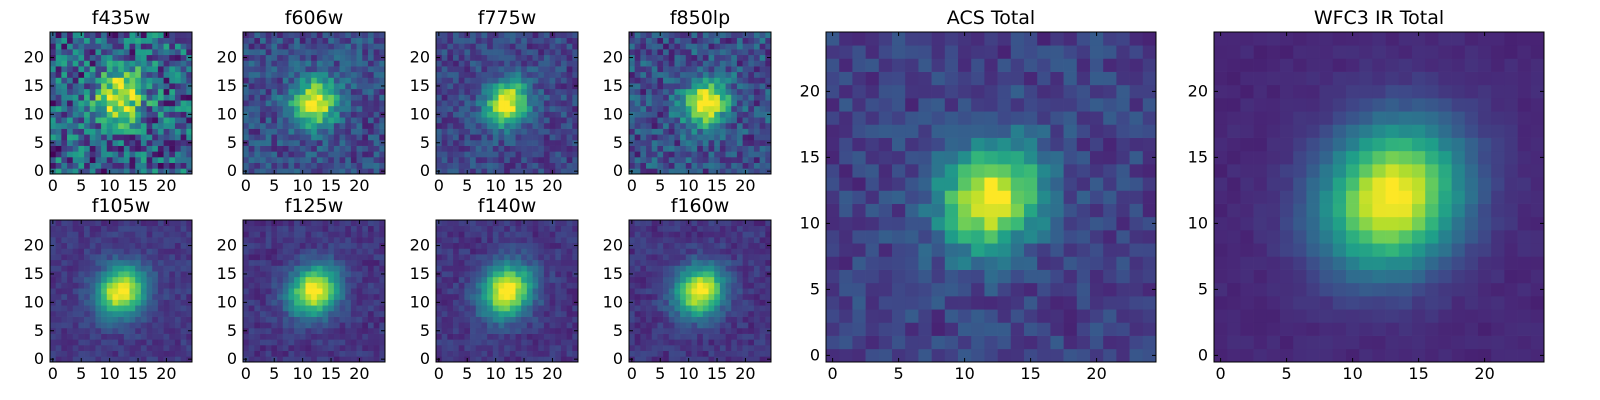 The image size is (1600, 400). I want to click on x-tick-label: 0, so click(246, 373).